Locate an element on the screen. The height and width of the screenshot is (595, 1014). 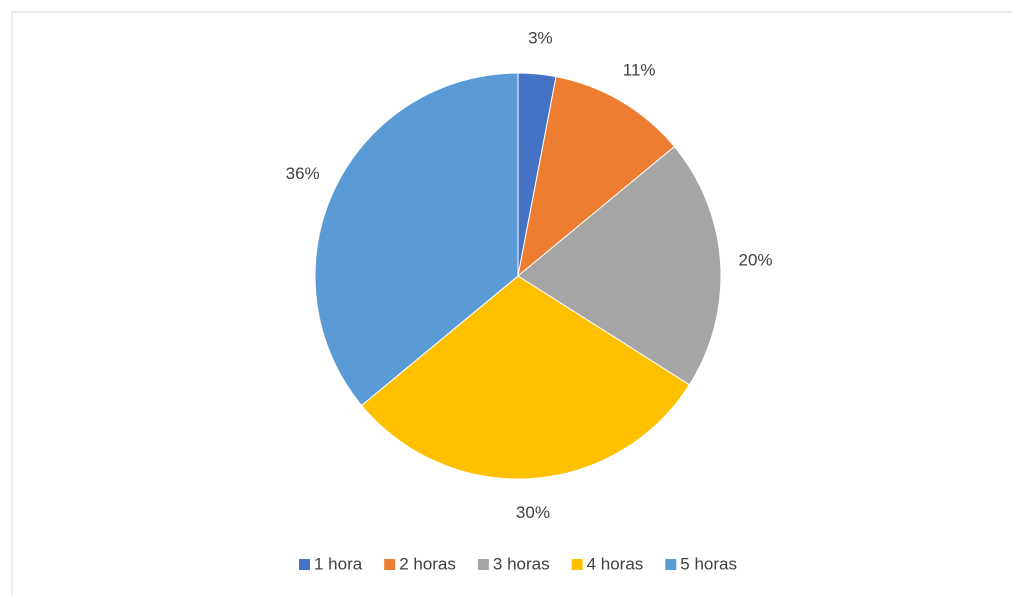
legend-label: 5 horas is located at coordinates (708, 563).